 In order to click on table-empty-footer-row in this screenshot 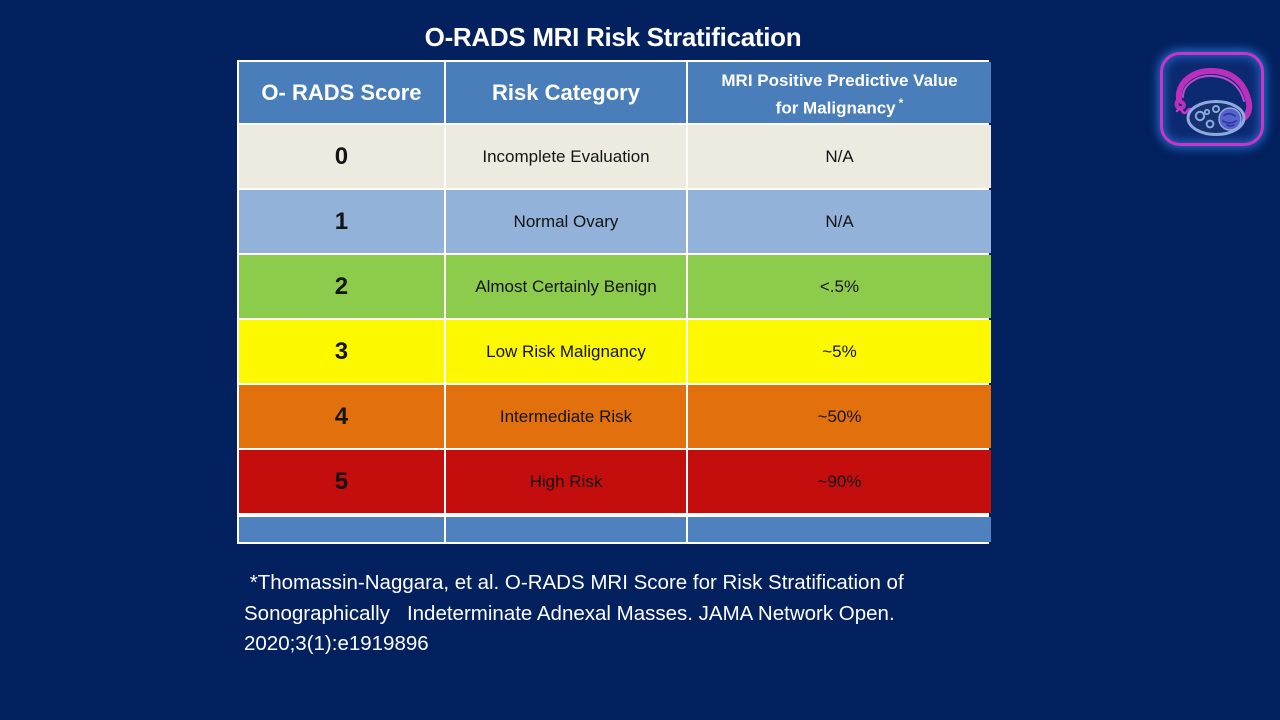, I will do `click(615, 528)`.